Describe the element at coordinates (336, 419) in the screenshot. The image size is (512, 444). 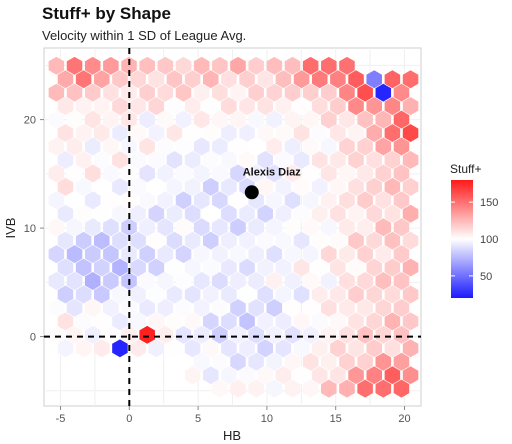
I see `x-tick-label: 15` at that location.